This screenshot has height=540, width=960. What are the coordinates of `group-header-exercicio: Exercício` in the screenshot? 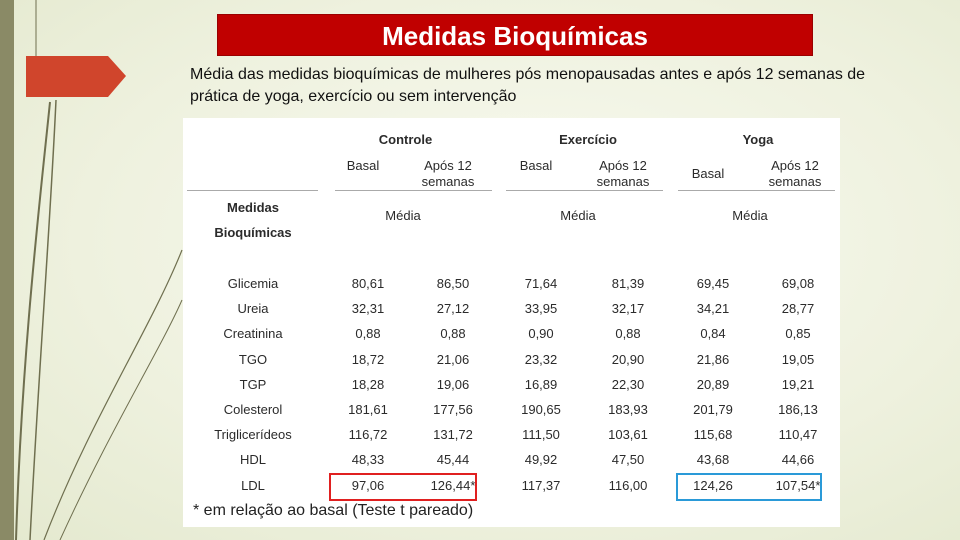 It's located at (588, 139).